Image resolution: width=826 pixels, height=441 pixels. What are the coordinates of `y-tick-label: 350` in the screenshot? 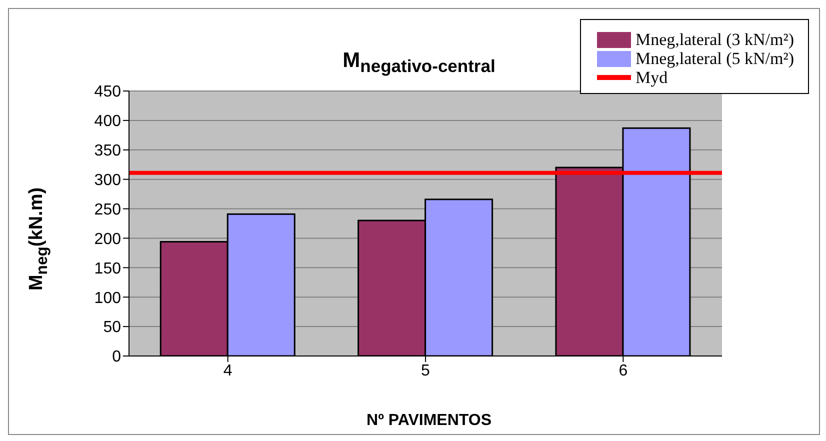 It's located at (108, 151).